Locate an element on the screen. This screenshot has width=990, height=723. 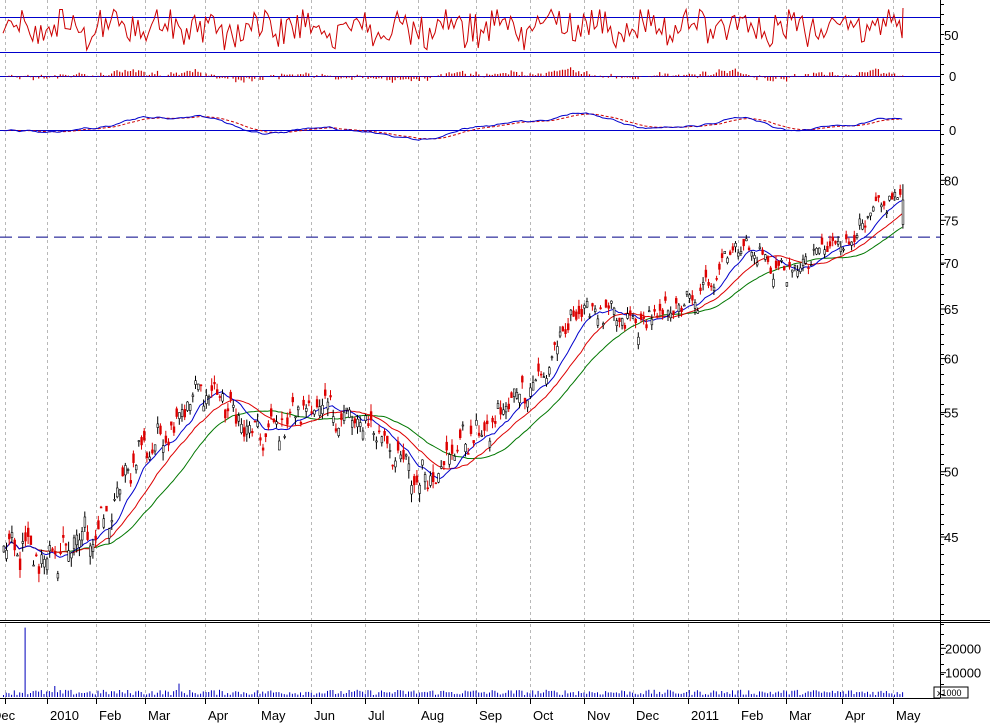
histogram-panel: 0 is located at coordinates (478, 75).